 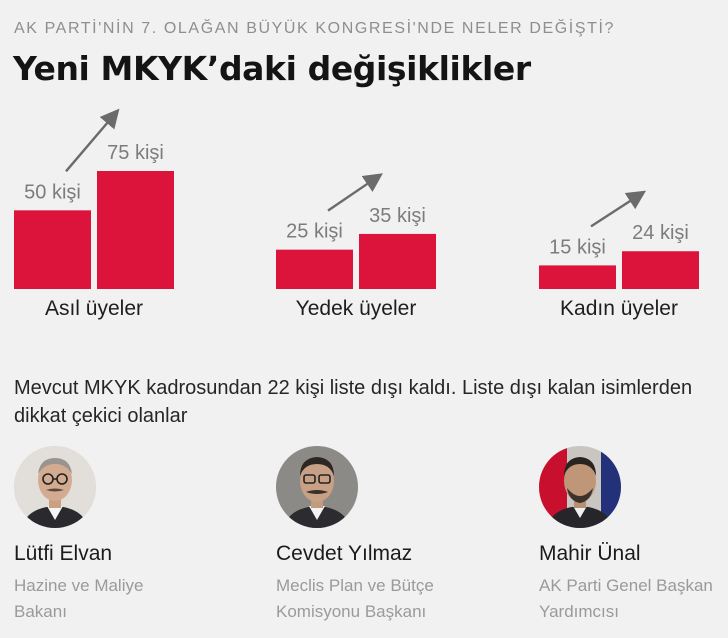 What do you see at coordinates (314, 232) in the screenshot?
I see `data-label: 25 kişi` at bounding box center [314, 232].